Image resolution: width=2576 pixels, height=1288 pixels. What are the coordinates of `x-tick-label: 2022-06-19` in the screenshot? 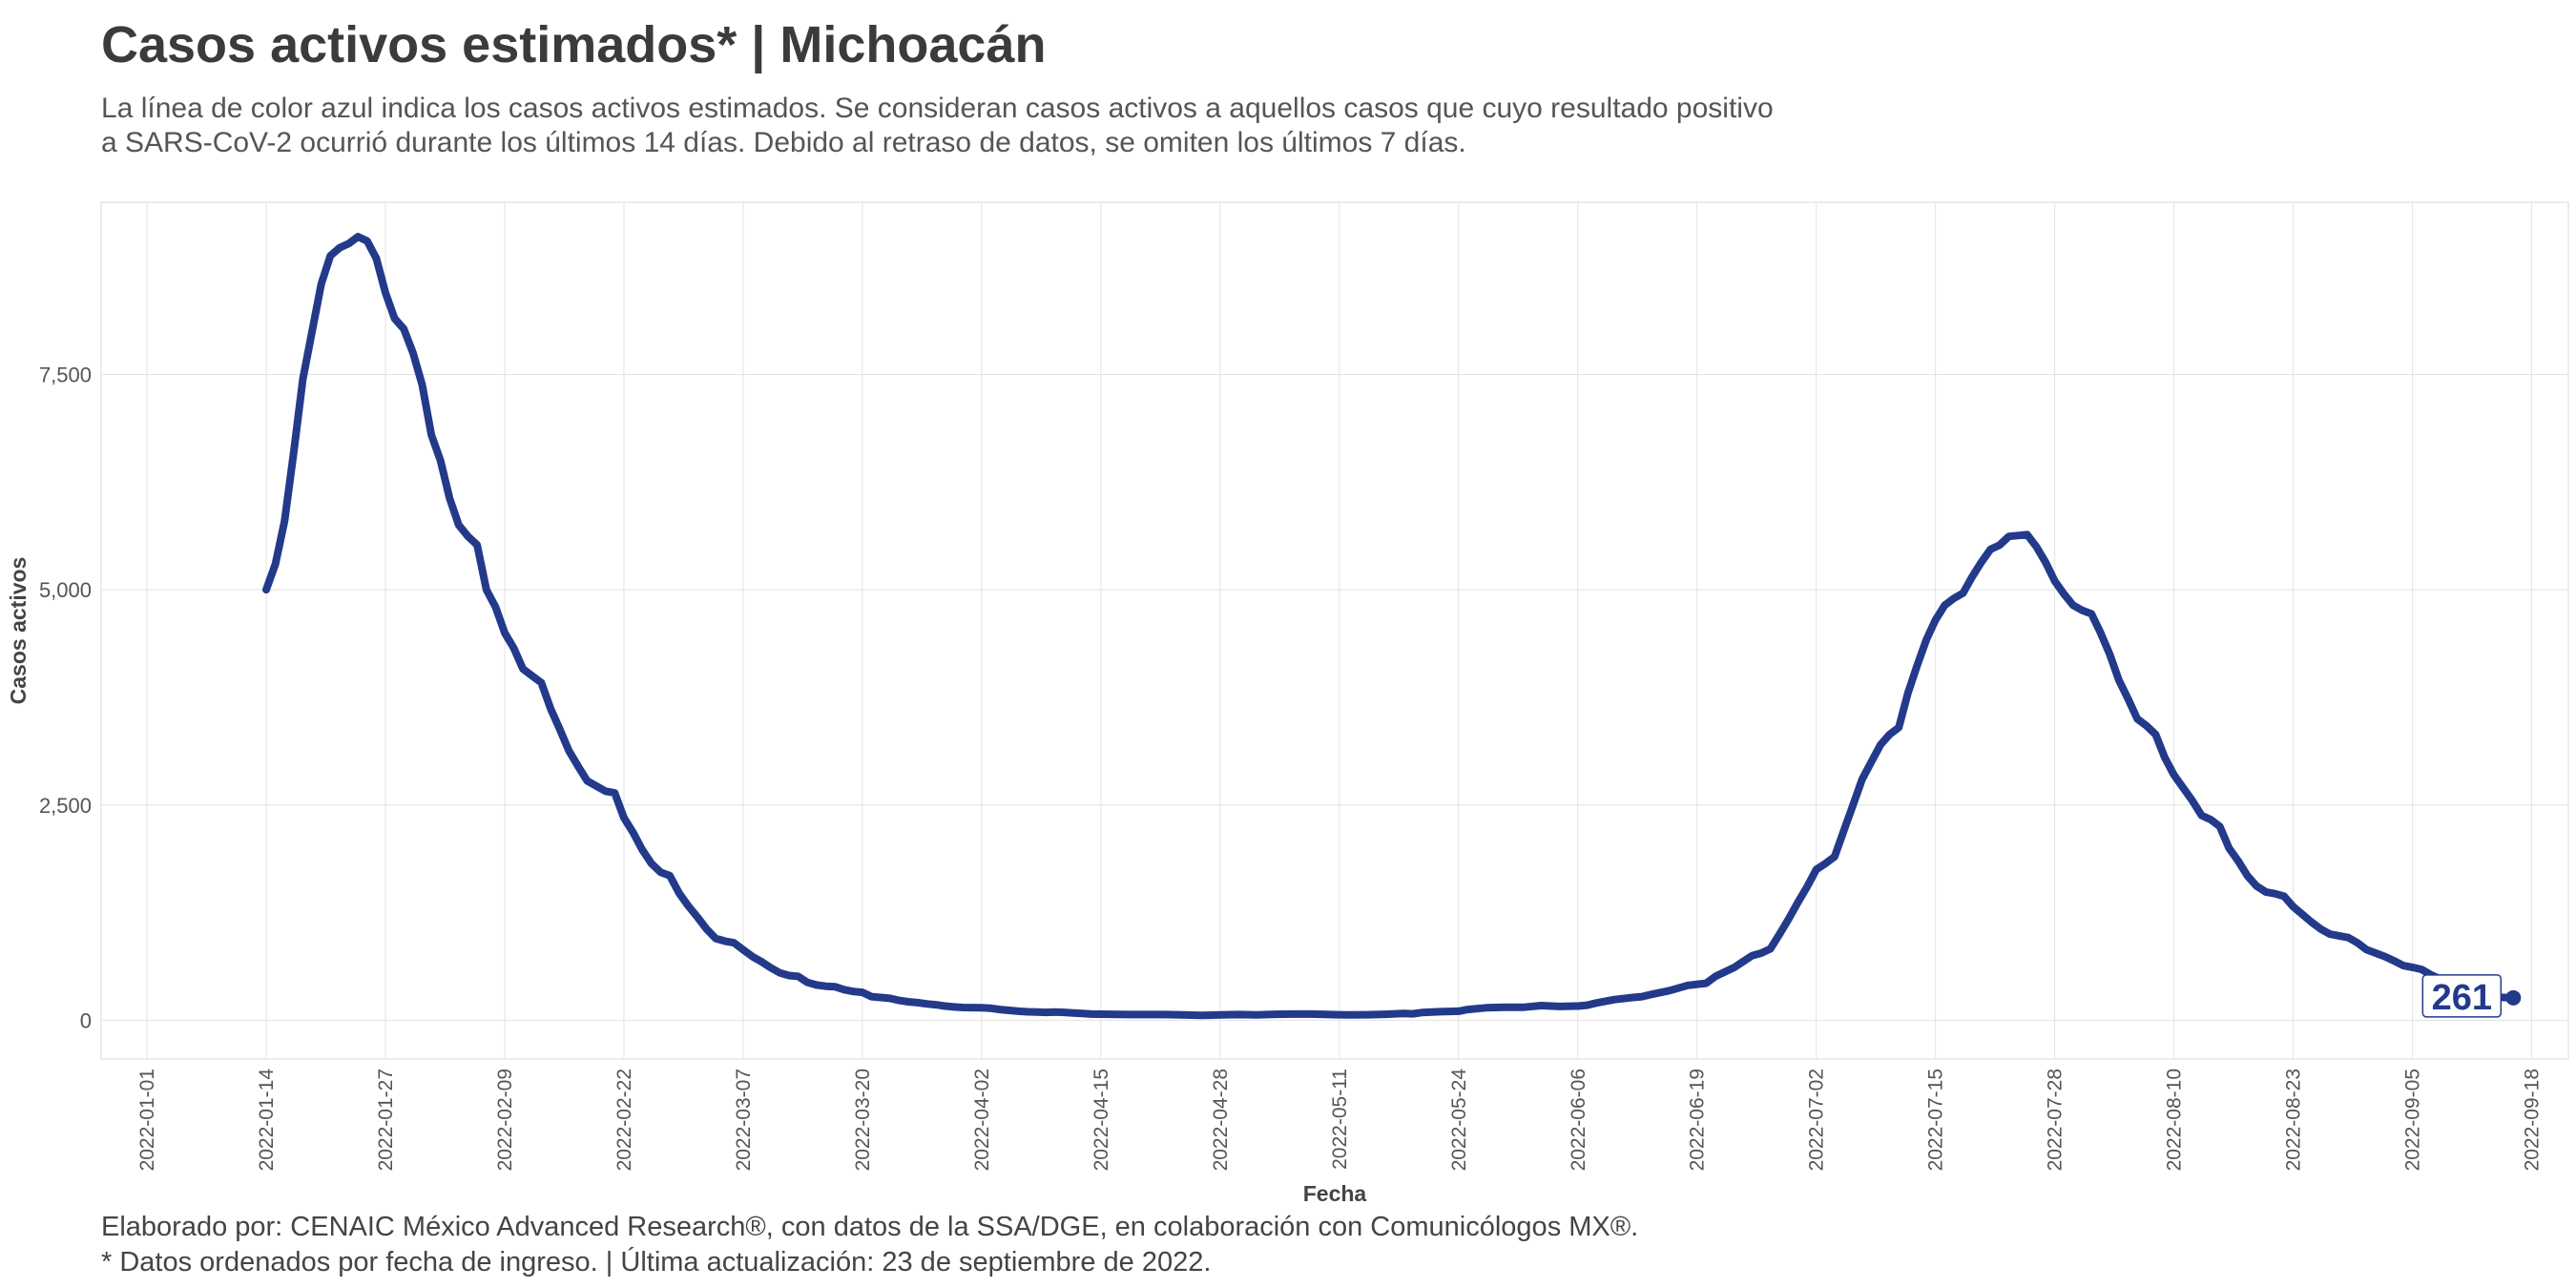 It's located at (1698, 1120).